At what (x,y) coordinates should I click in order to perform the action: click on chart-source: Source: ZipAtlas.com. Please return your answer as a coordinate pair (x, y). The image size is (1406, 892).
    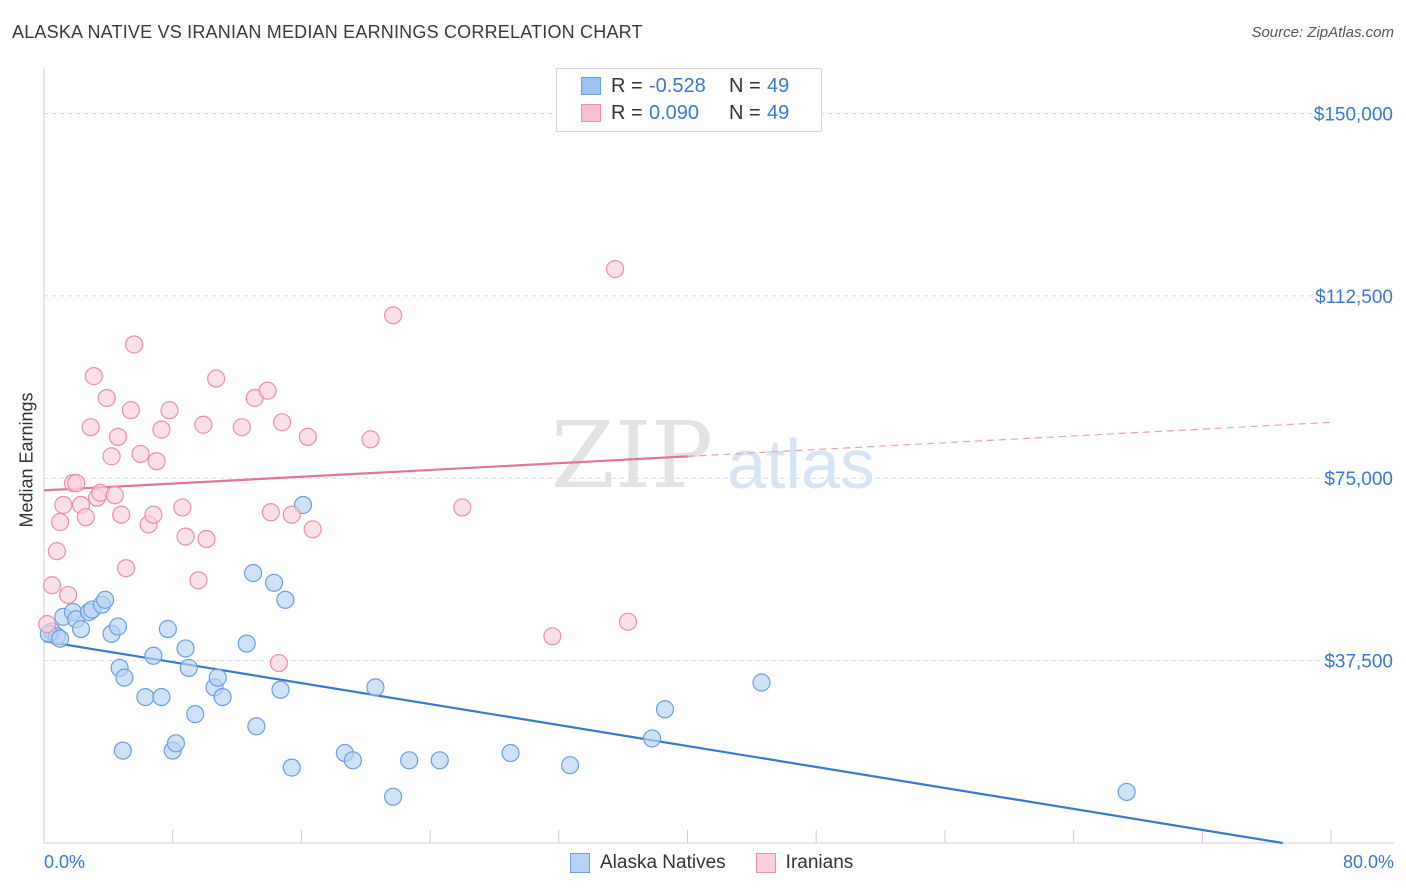
    Looking at the image, I should click on (1322, 32).